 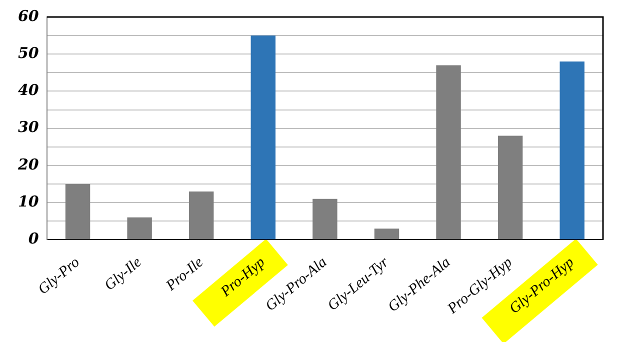 I want to click on y-tick-label: 0, so click(x=34, y=239).